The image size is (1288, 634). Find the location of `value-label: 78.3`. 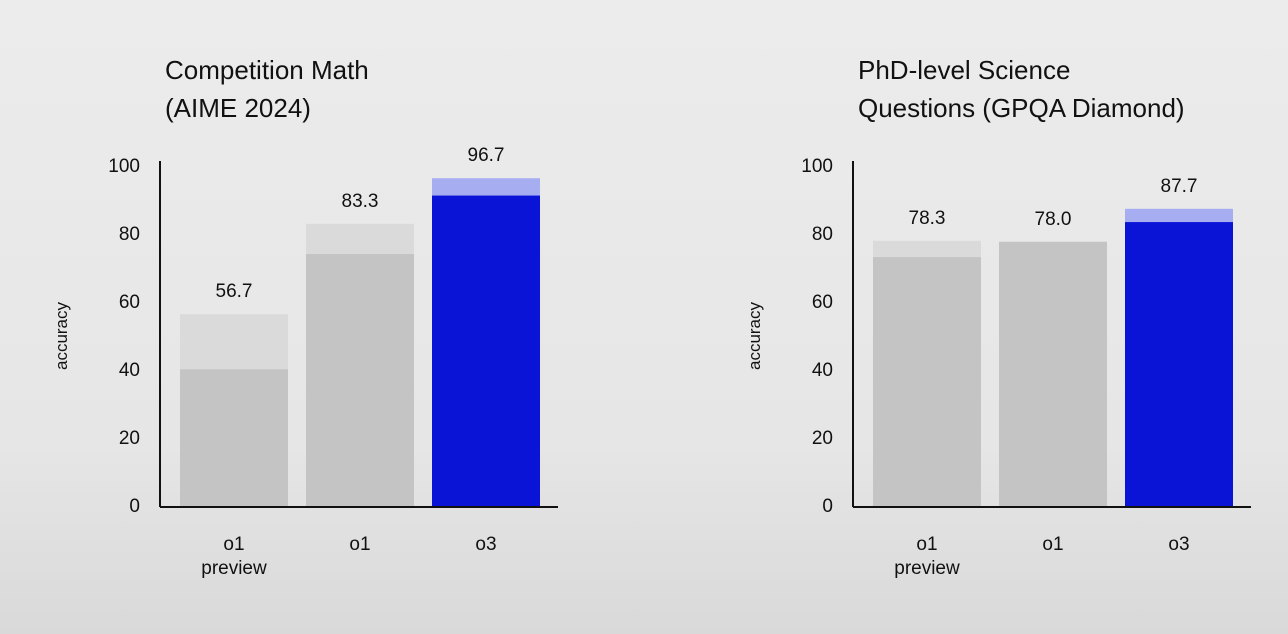

value-label: 78.3 is located at coordinates (927, 218).